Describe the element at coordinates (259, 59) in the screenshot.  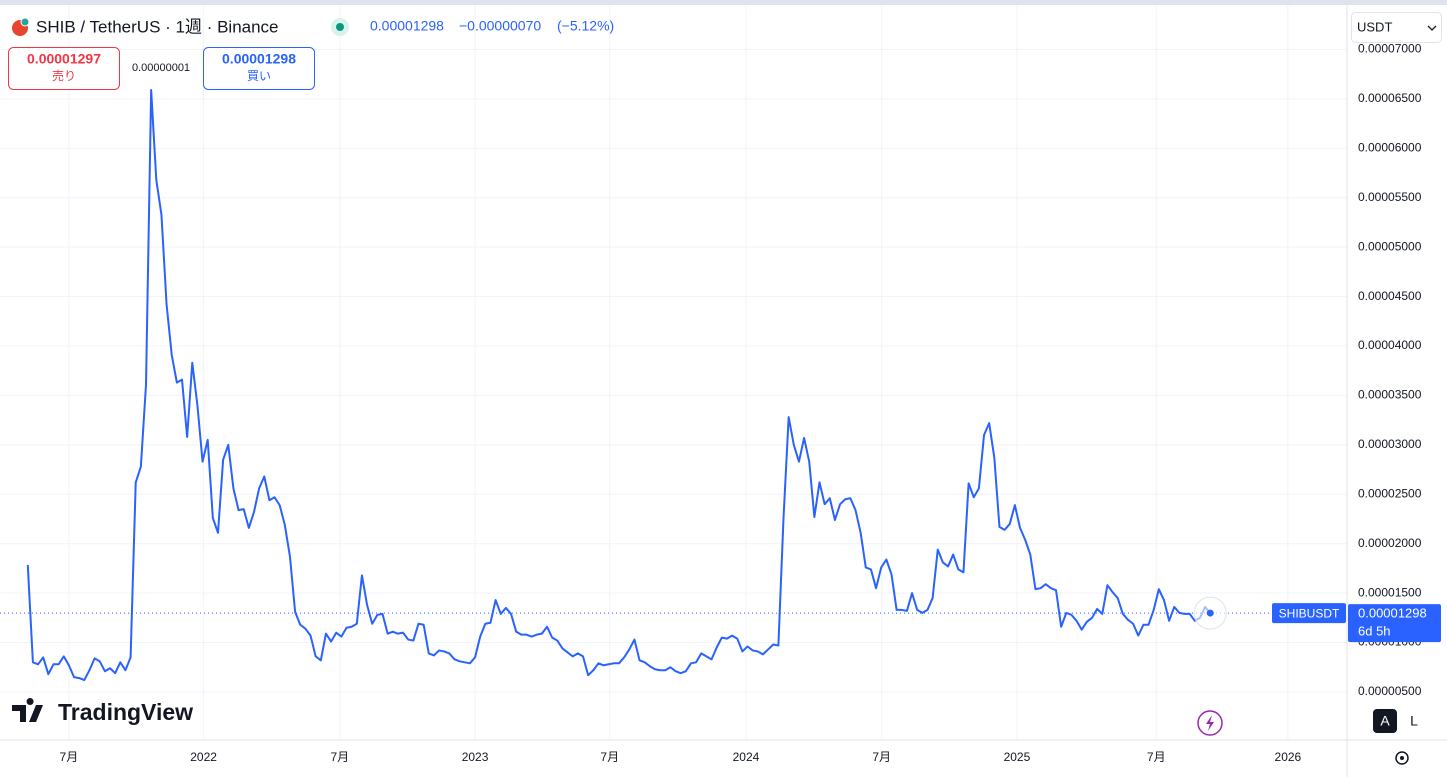
I see `buy-price: 0.00001298` at that location.